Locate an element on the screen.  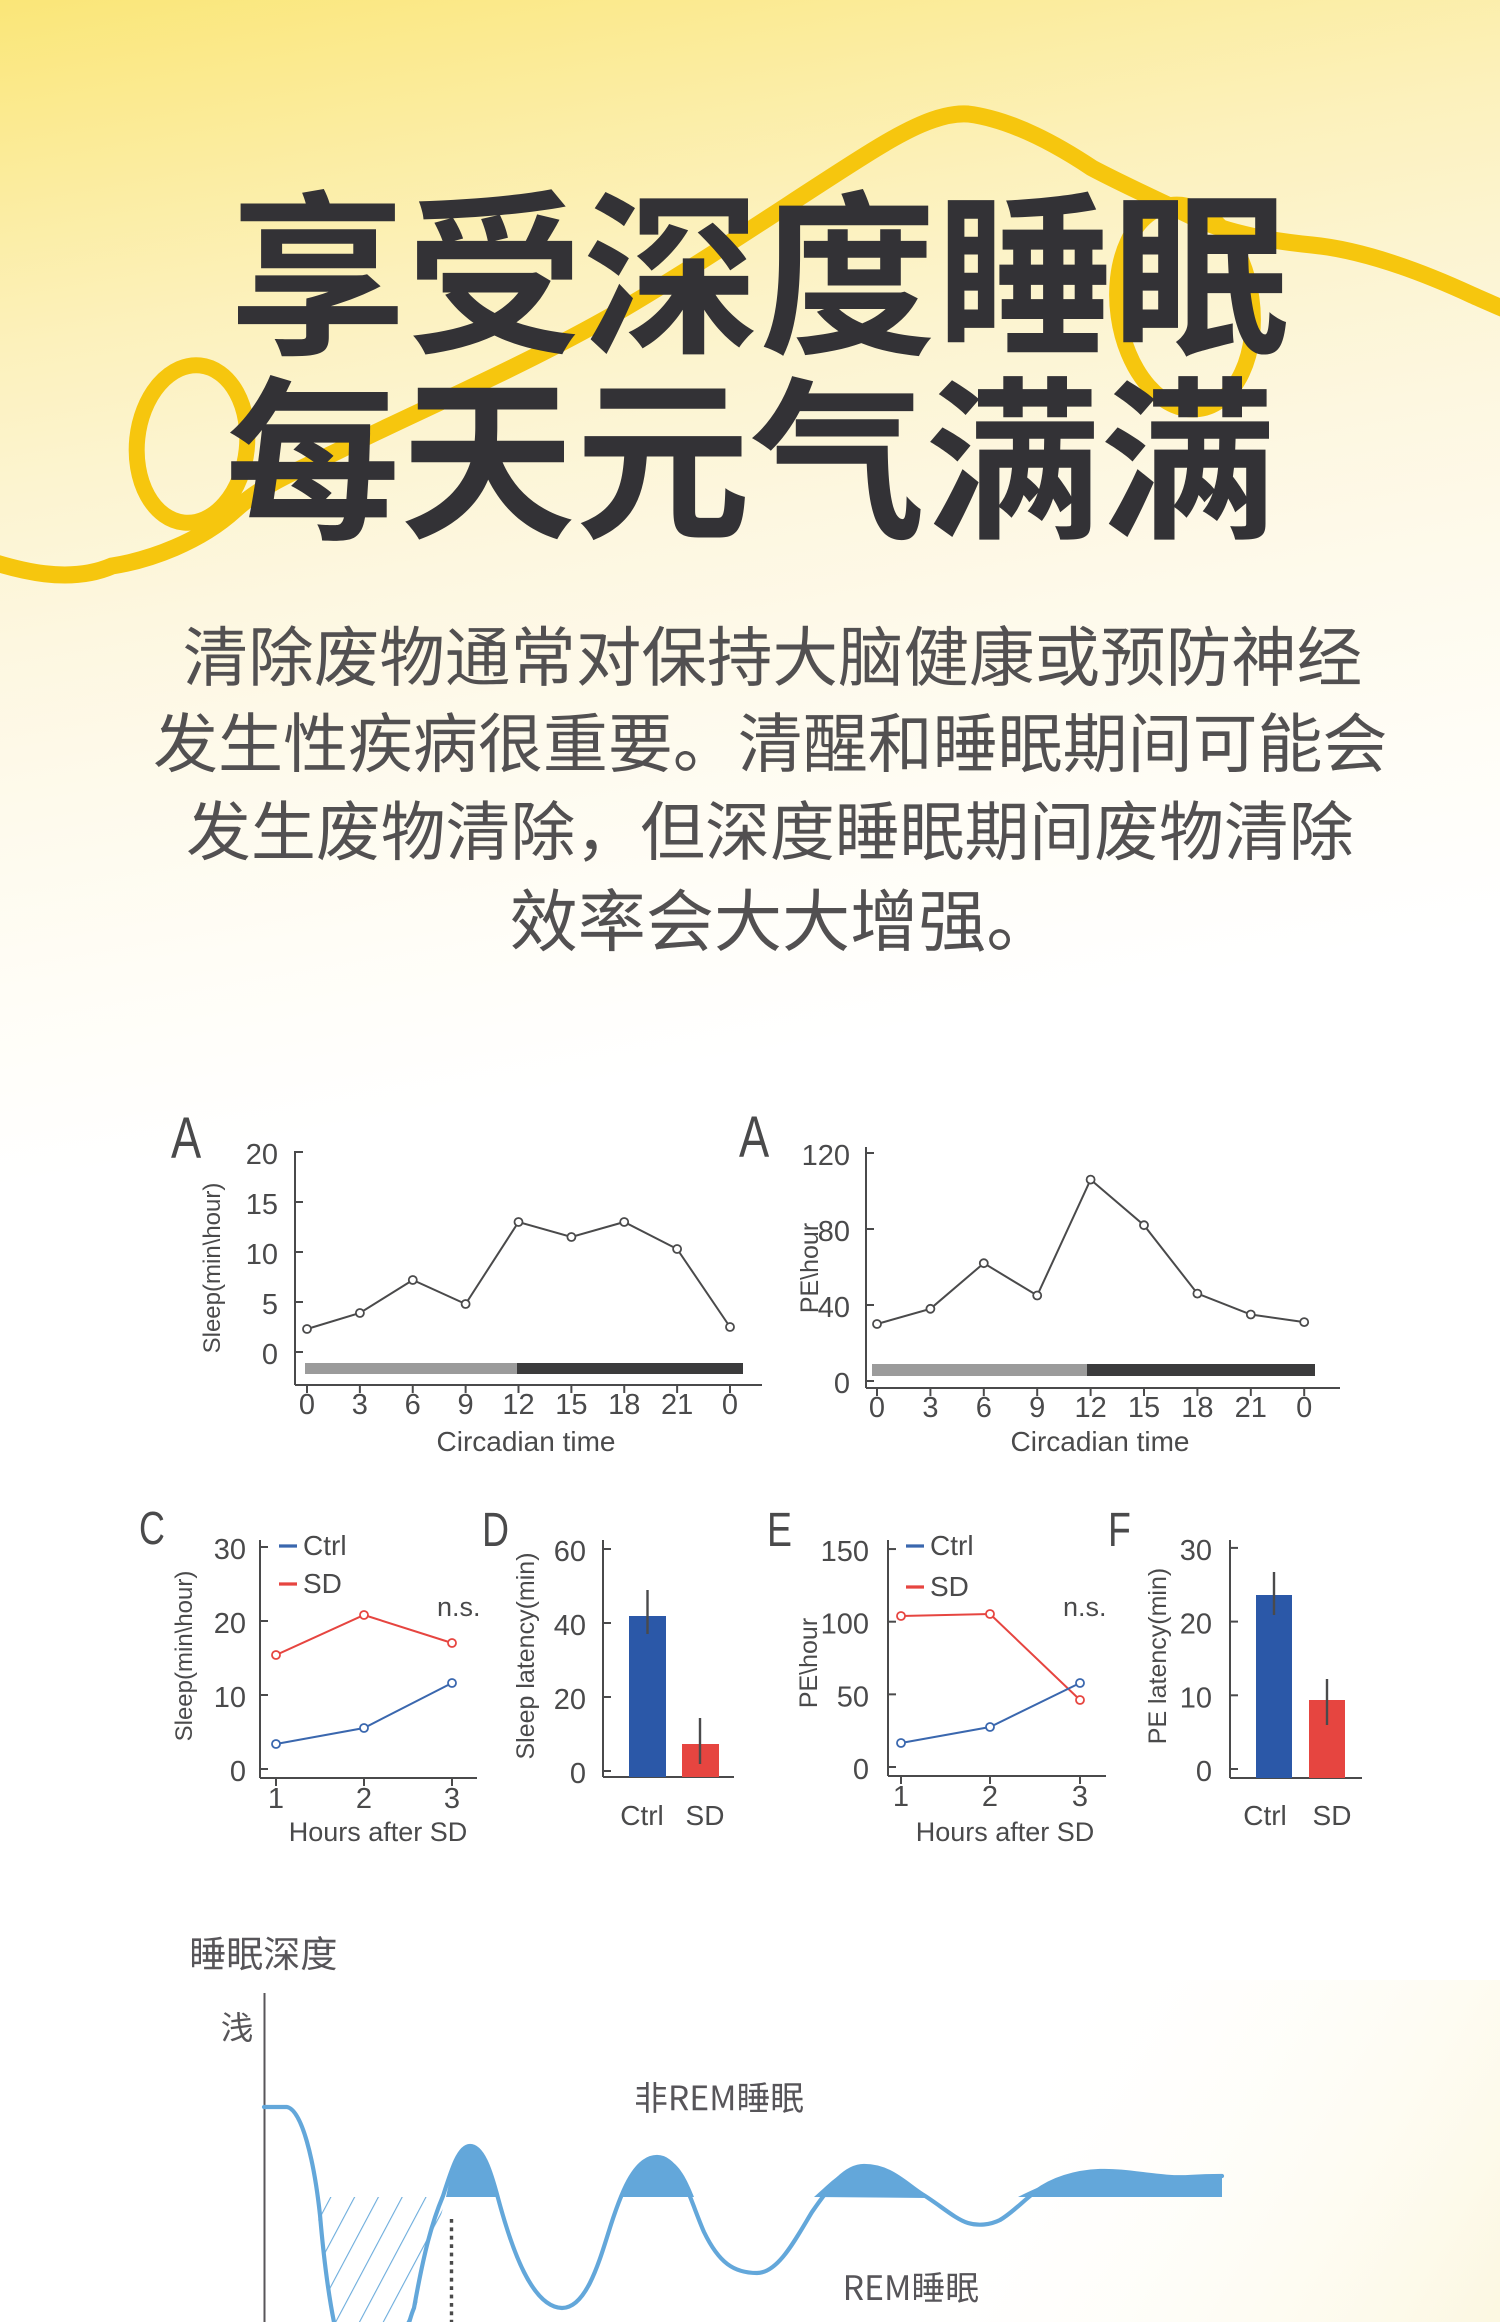
svg-text: 50 is located at coordinates (853, 1697).